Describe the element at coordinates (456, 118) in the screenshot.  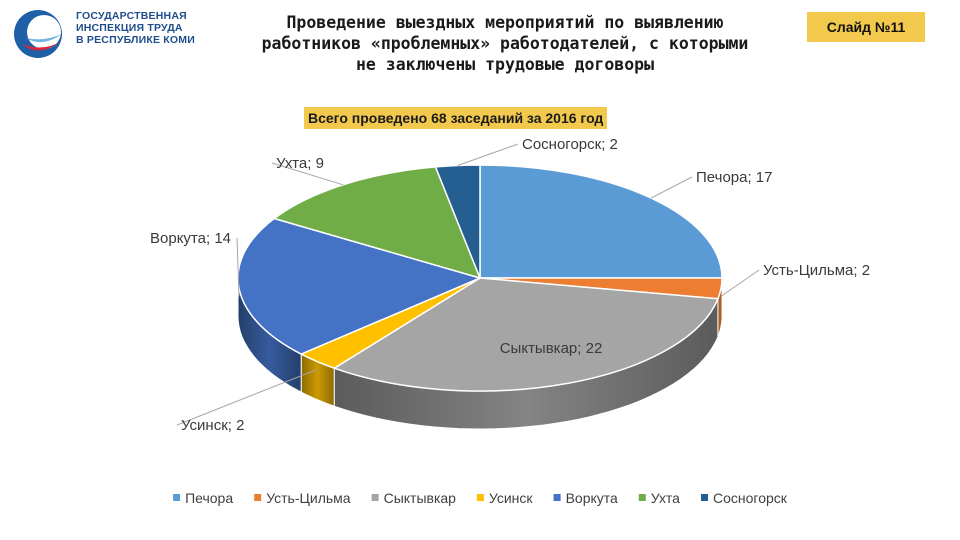
I see `chart-title: Всего проведено 68 заседаний за 2016 год` at that location.